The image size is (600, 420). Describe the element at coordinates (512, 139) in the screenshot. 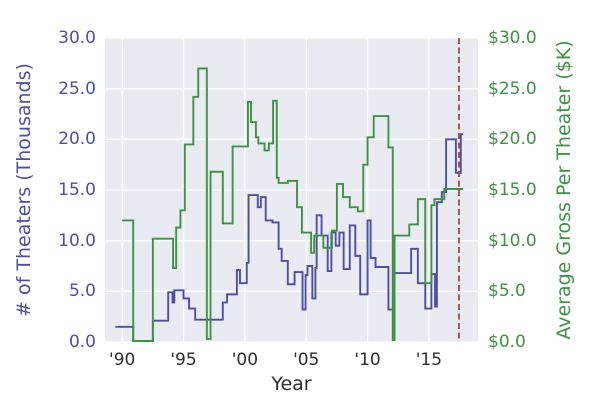

I see `y-tick-label-right: $20.0` at that location.